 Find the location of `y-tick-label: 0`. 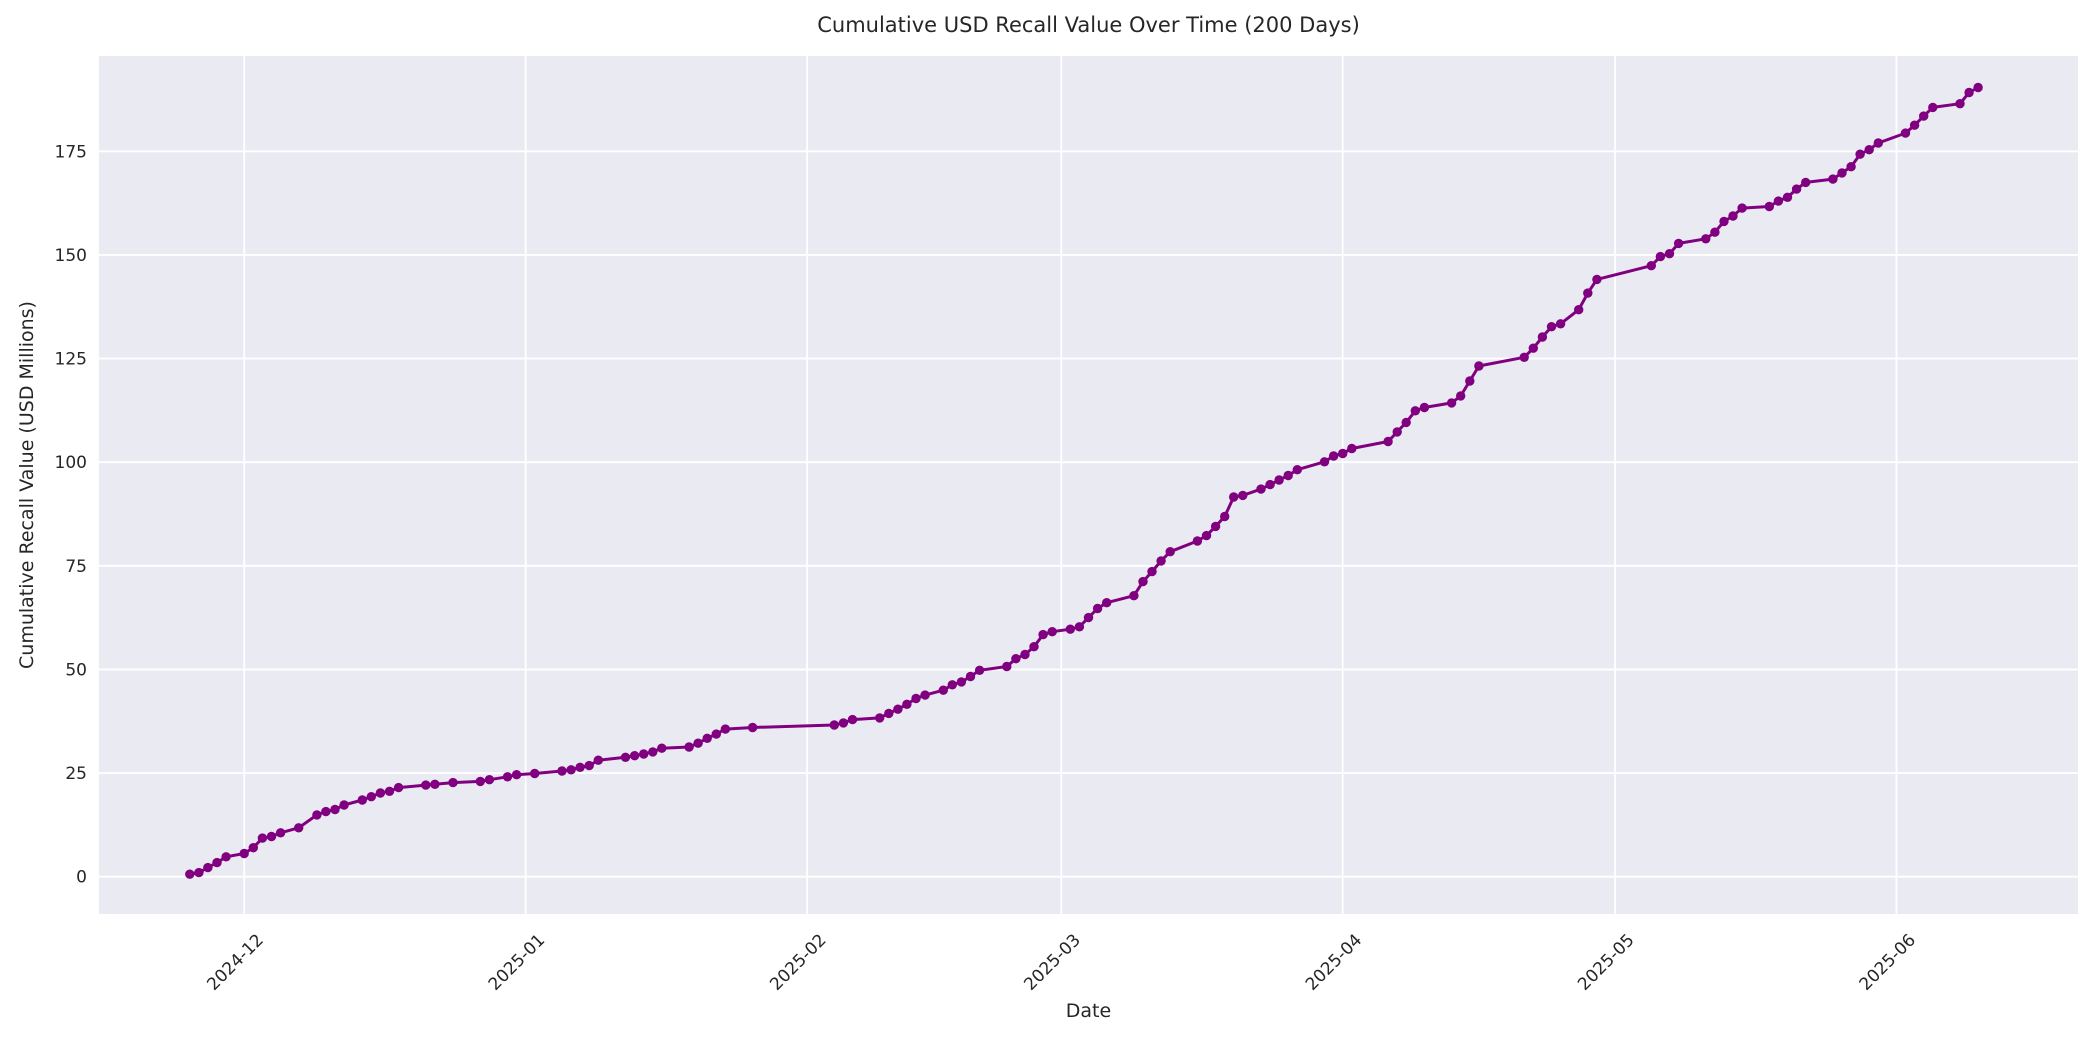

y-tick-label: 0 is located at coordinates (81, 878).